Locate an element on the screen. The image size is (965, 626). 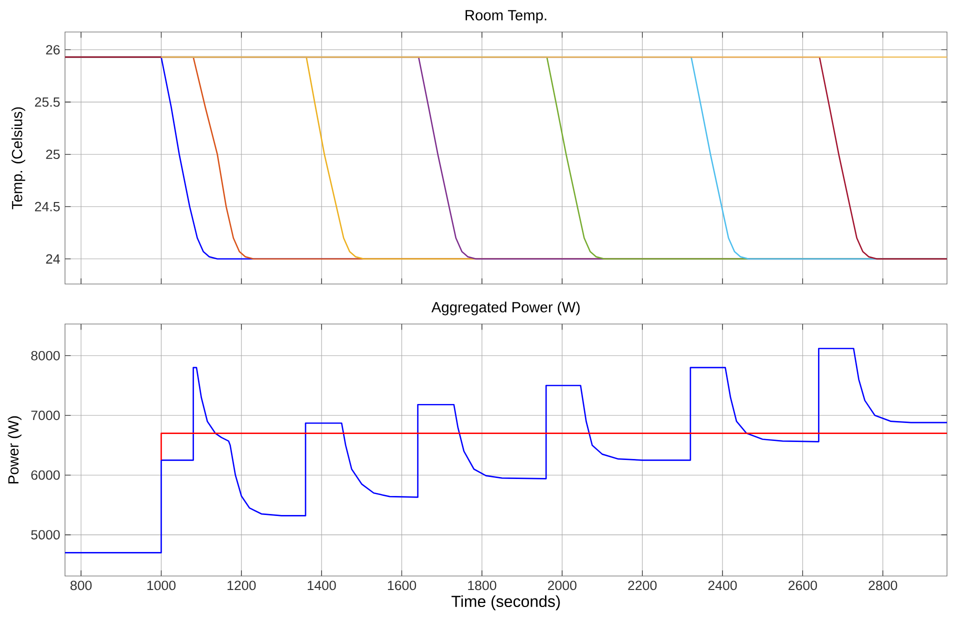
y-tick-label: 8000 is located at coordinates (45, 355).